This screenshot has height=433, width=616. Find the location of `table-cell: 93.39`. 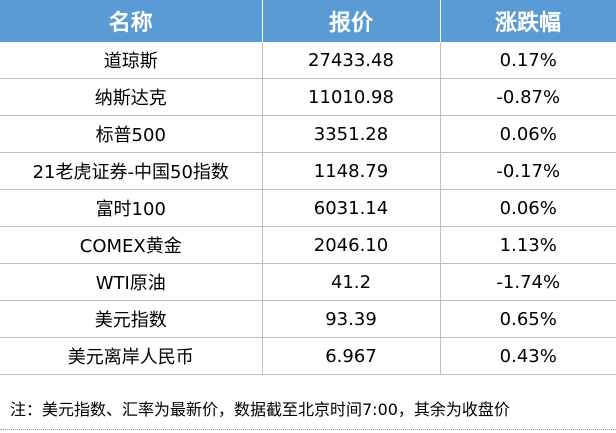

table-cell: 93.39 is located at coordinates (351, 319).